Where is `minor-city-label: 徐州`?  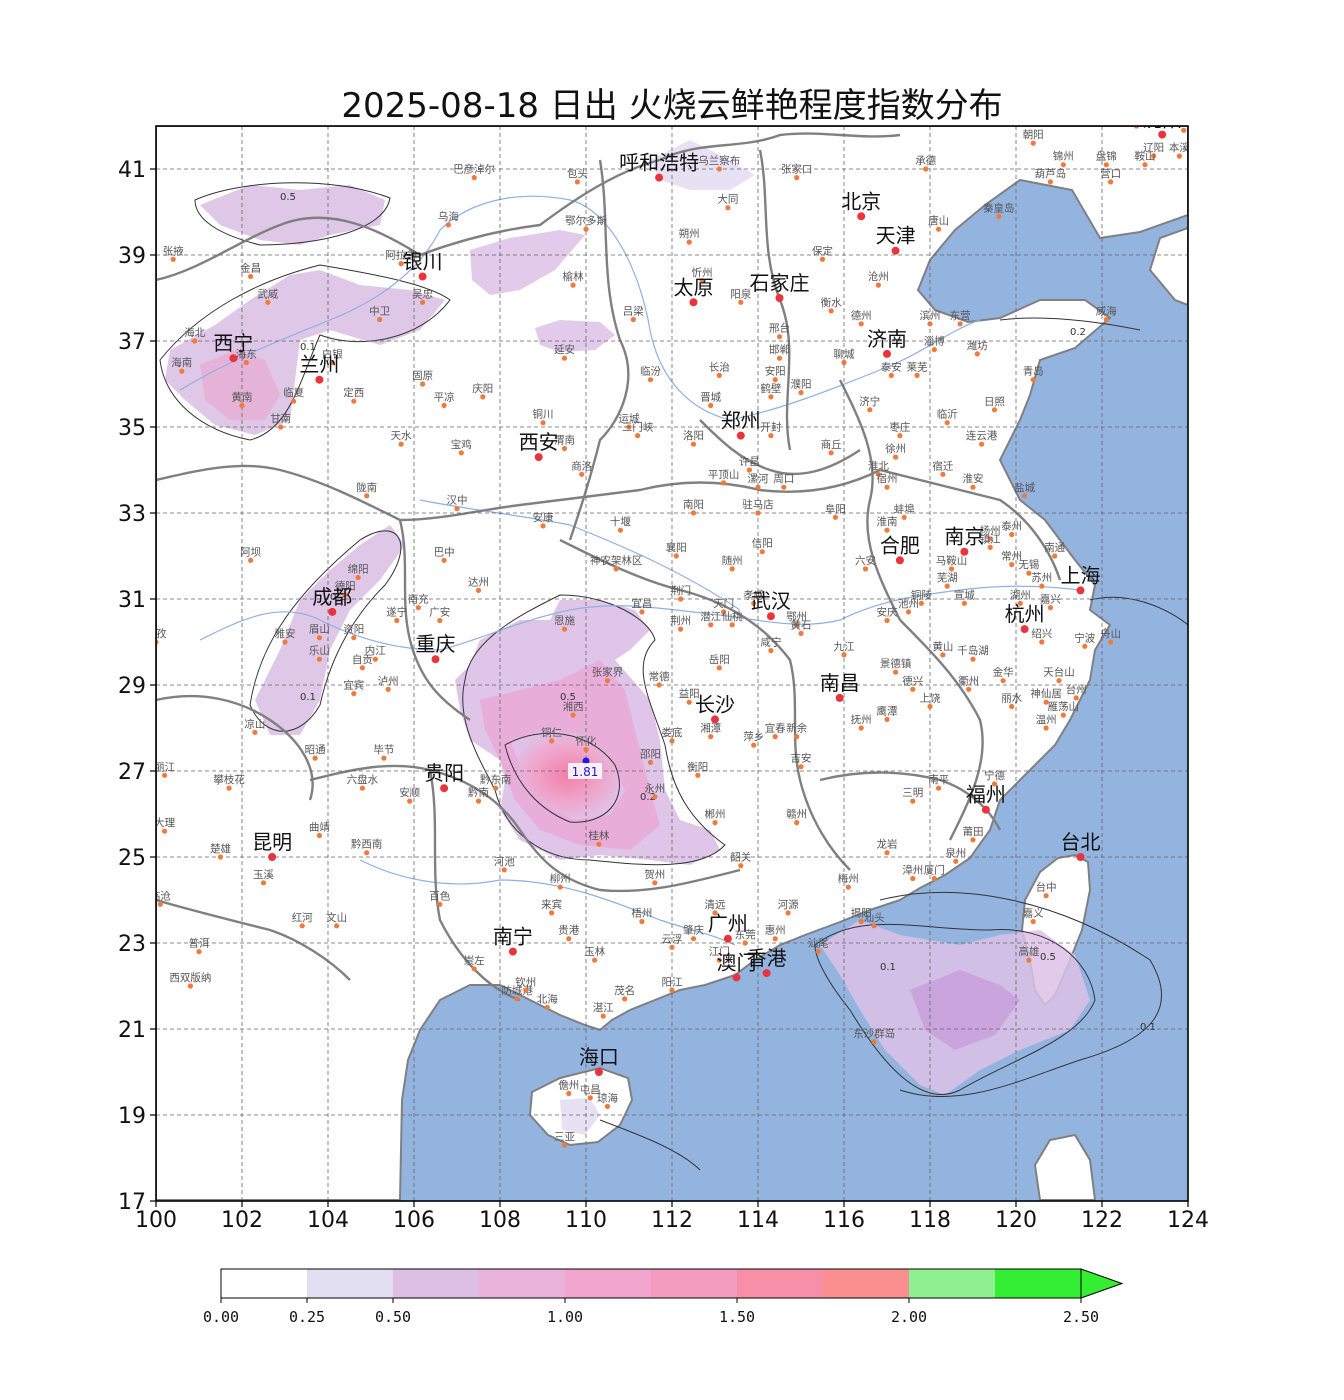 minor-city-label: 徐州 is located at coordinates (895, 448).